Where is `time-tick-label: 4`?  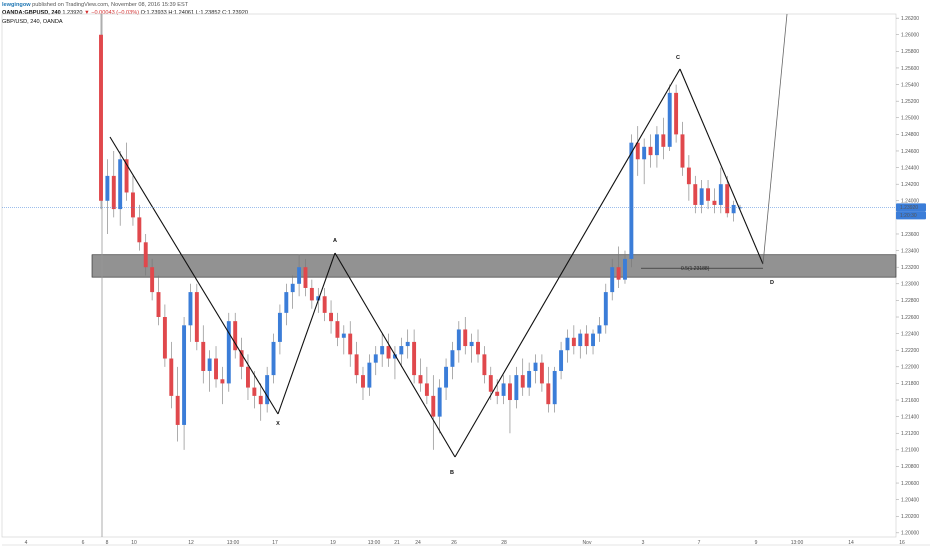 time-tick-label: 4 is located at coordinates (26, 543).